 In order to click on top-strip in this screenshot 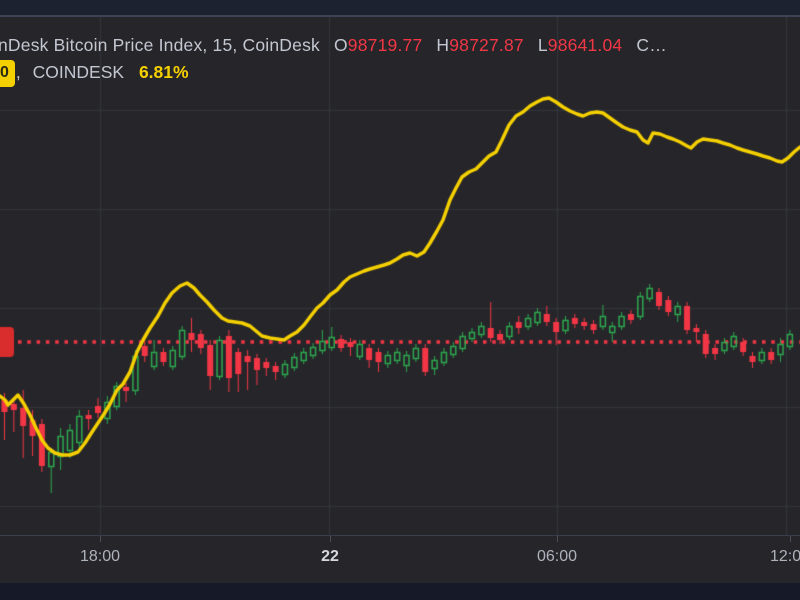, I will do `click(400, 8)`.